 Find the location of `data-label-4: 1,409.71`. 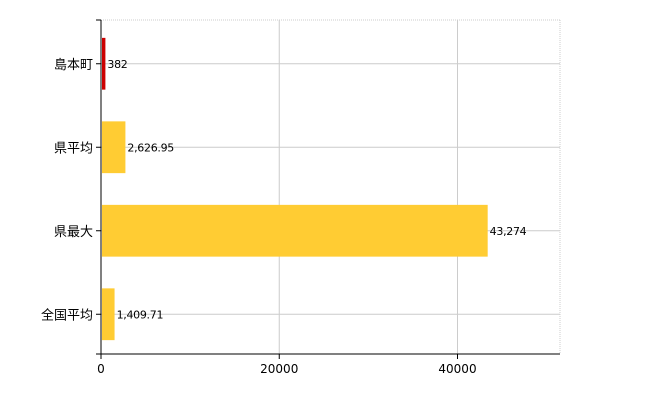

data-label-4: 1,409.71 is located at coordinates (140, 314).